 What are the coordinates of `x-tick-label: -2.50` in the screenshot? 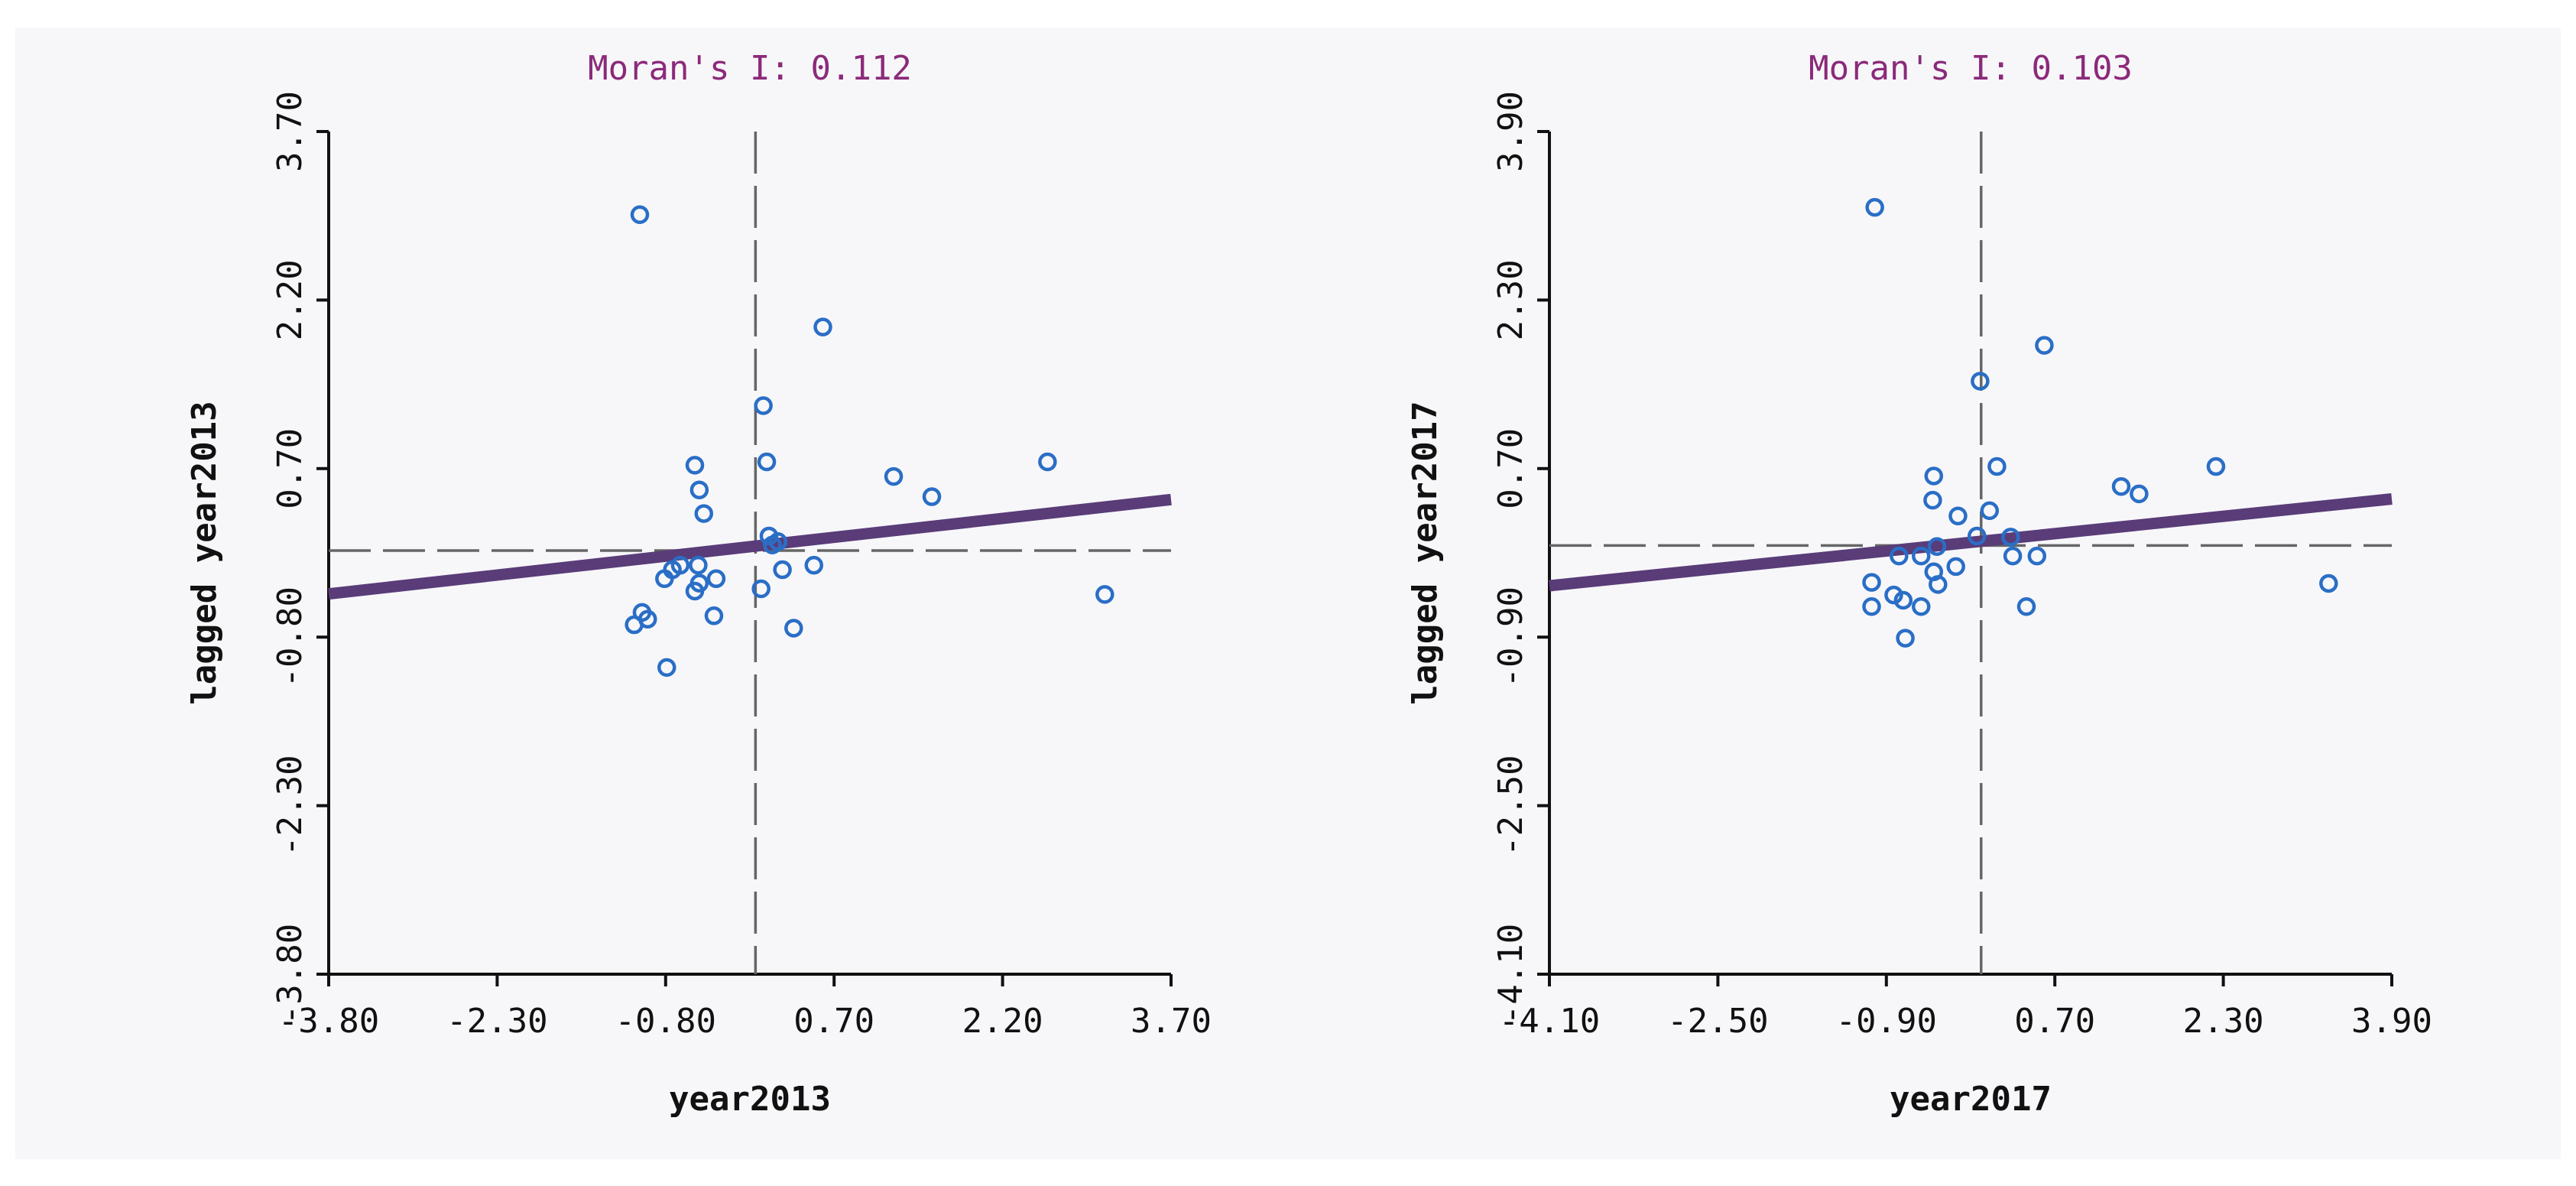 It's located at (1717, 1022).